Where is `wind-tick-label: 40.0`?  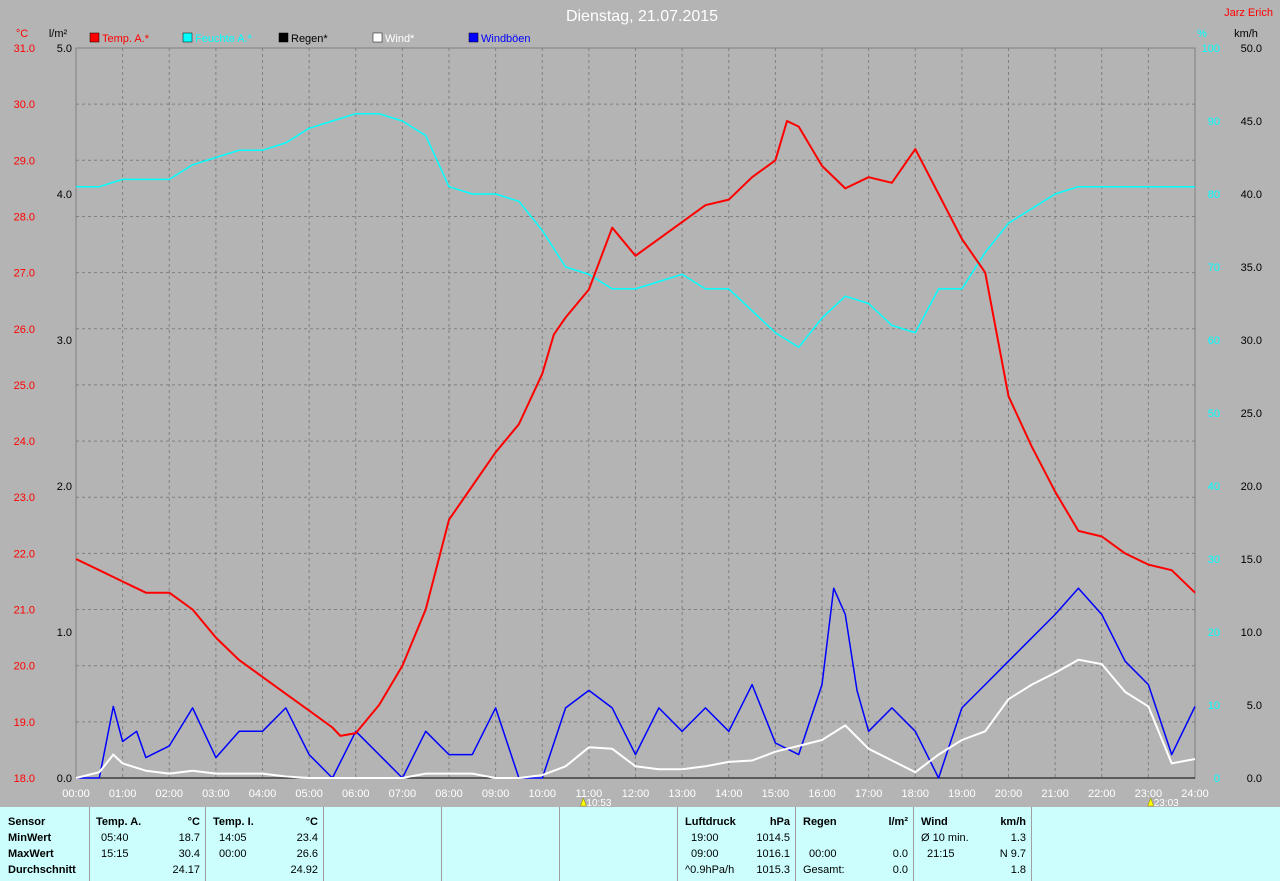
wind-tick-label: 40.0 is located at coordinates (1251, 195).